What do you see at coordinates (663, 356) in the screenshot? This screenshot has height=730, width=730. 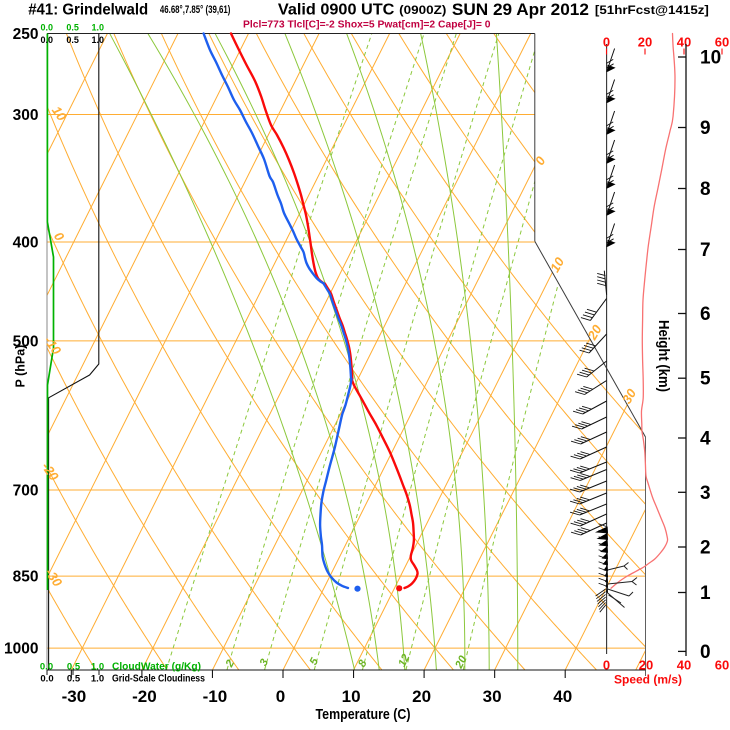 I see `svg-text: Height (km)` at bounding box center [663, 356].